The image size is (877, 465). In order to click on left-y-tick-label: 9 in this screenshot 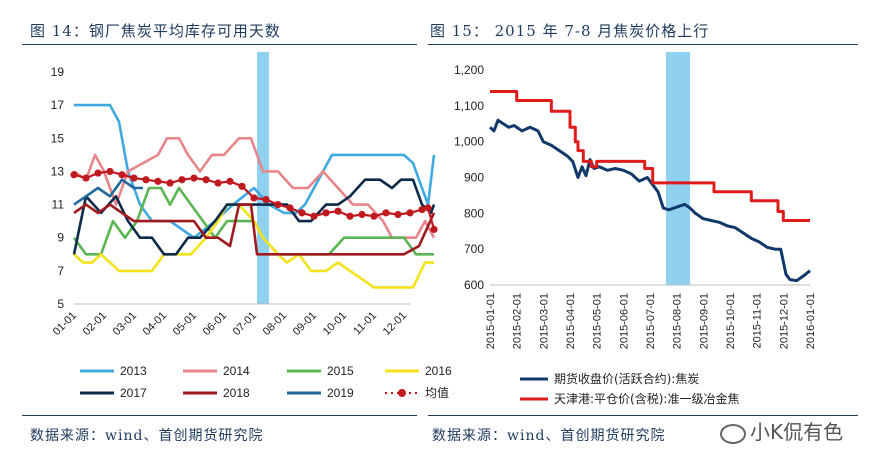, I will do `click(60, 238)`.